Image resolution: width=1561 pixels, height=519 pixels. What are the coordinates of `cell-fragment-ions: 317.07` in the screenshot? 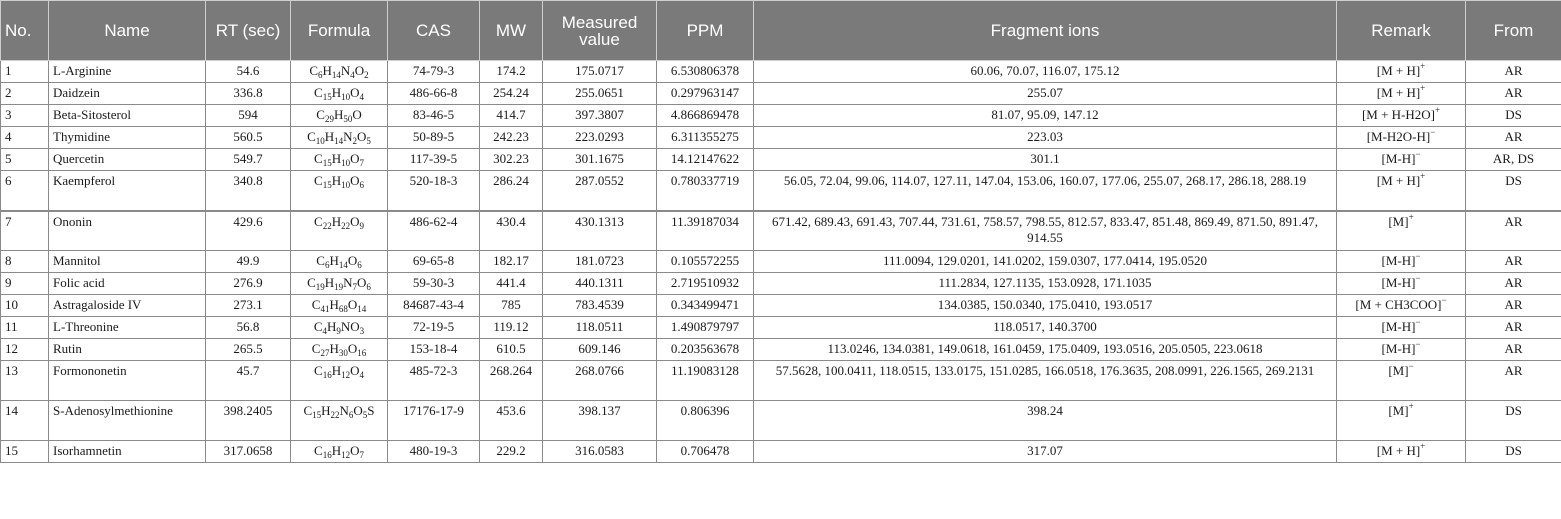 It's located at (1045, 451).